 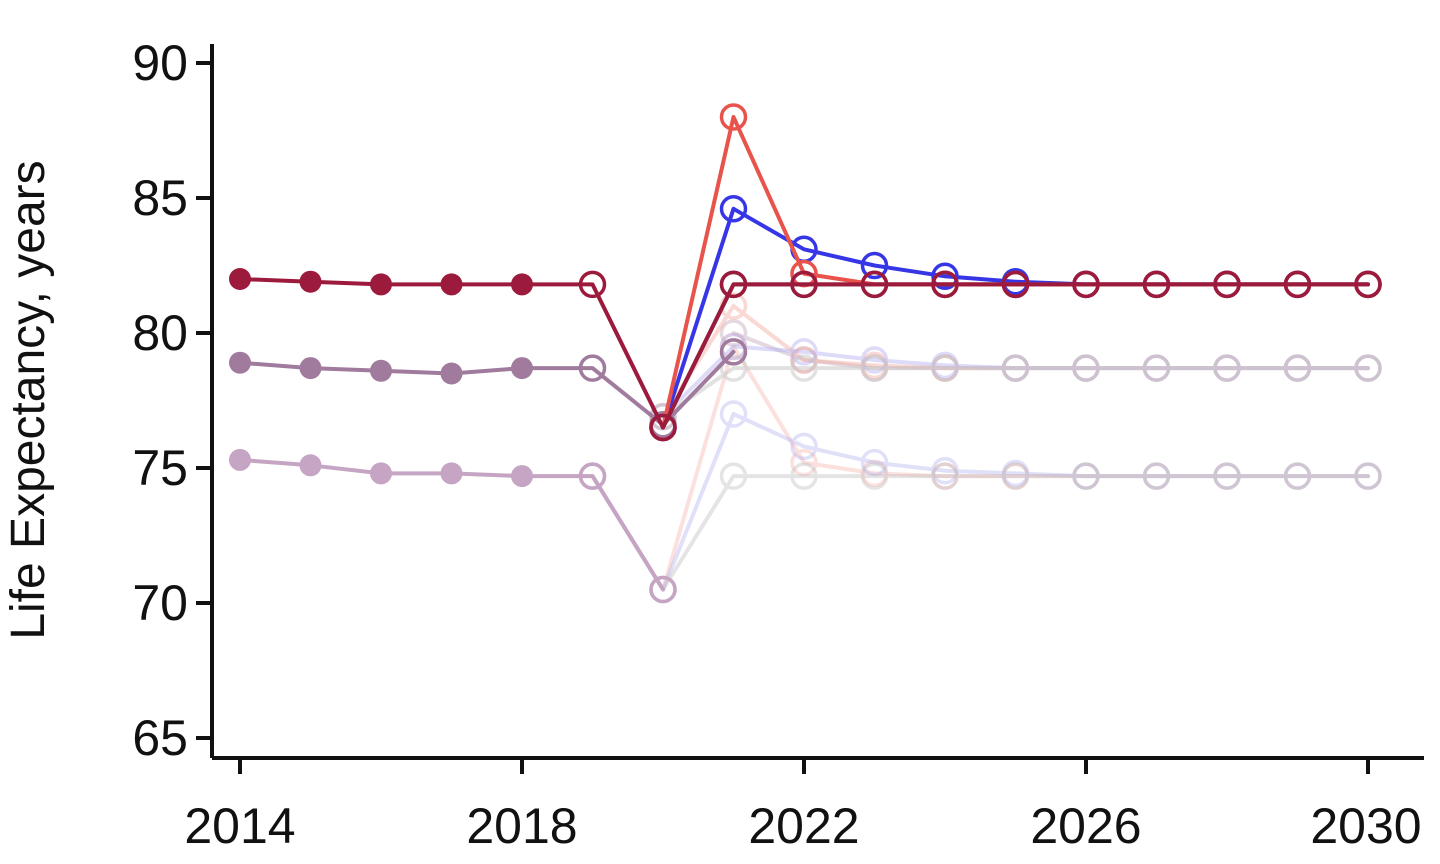 I want to click on series-12-line, so click(x=804, y=353).